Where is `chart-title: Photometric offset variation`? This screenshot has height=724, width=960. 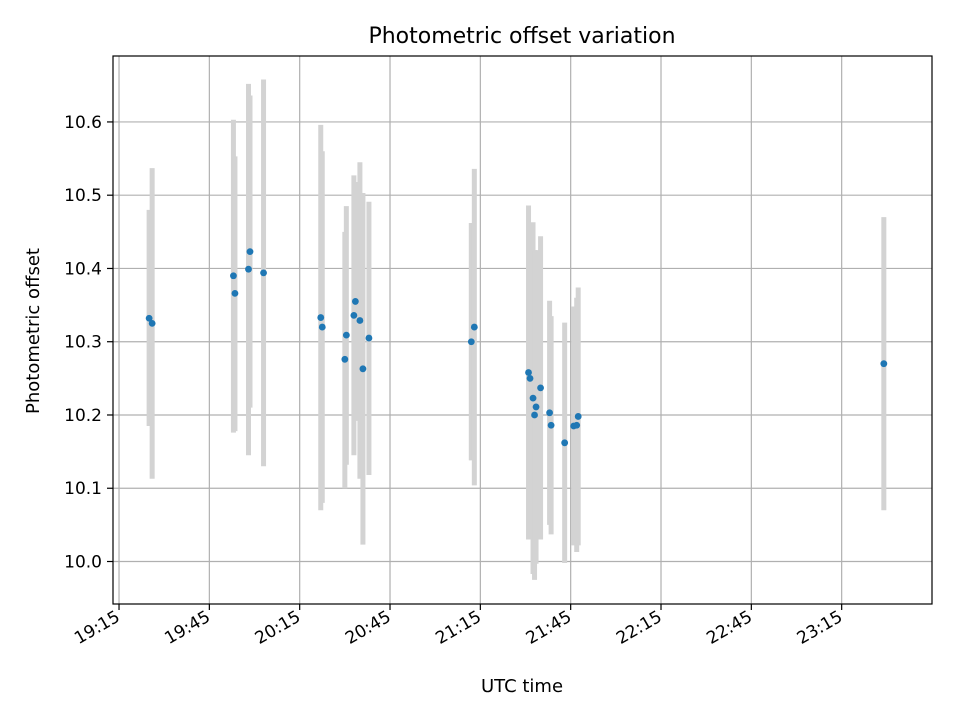 chart-title: Photometric offset variation is located at coordinates (521, 36).